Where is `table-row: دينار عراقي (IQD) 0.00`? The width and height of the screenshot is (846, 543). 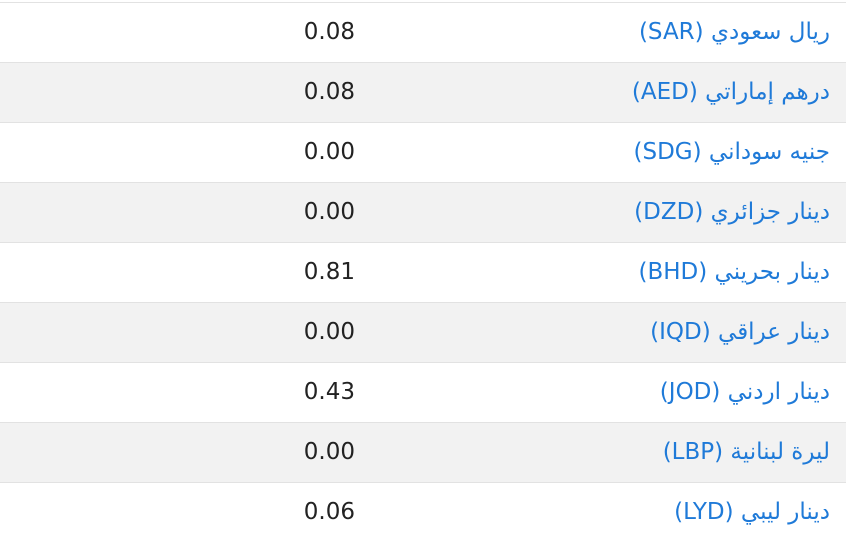
table-row: دينار عراقي (IQD) 0.00 is located at coordinates (423, 332).